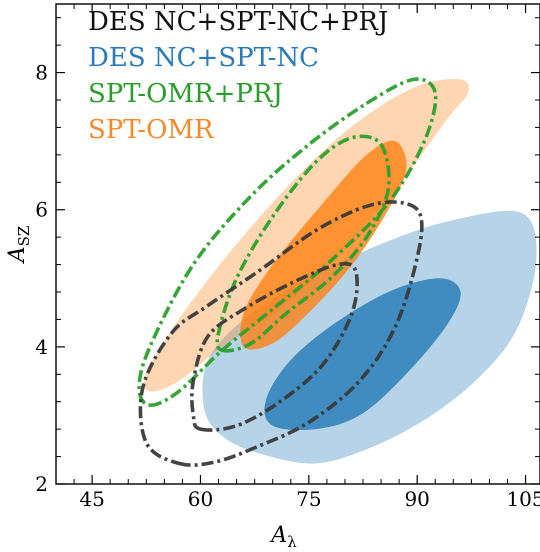 The width and height of the screenshot is (540, 552). What do you see at coordinates (41, 73) in the screenshot?
I see `y-tick-label: 8` at bounding box center [41, 73].